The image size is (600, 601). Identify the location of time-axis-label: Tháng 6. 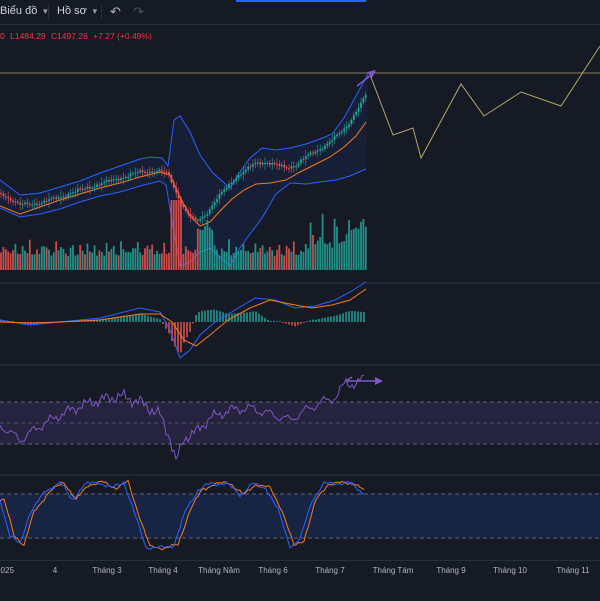
(273, 570).